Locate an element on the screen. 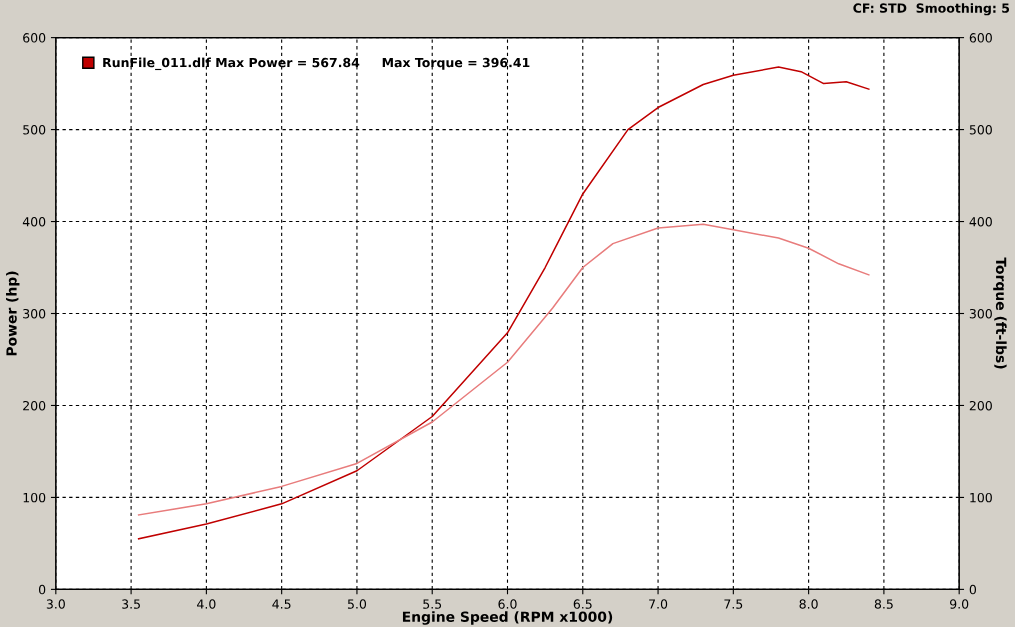  text: CF: STD Smoothing: 5 is located at coordinates (931, 9).